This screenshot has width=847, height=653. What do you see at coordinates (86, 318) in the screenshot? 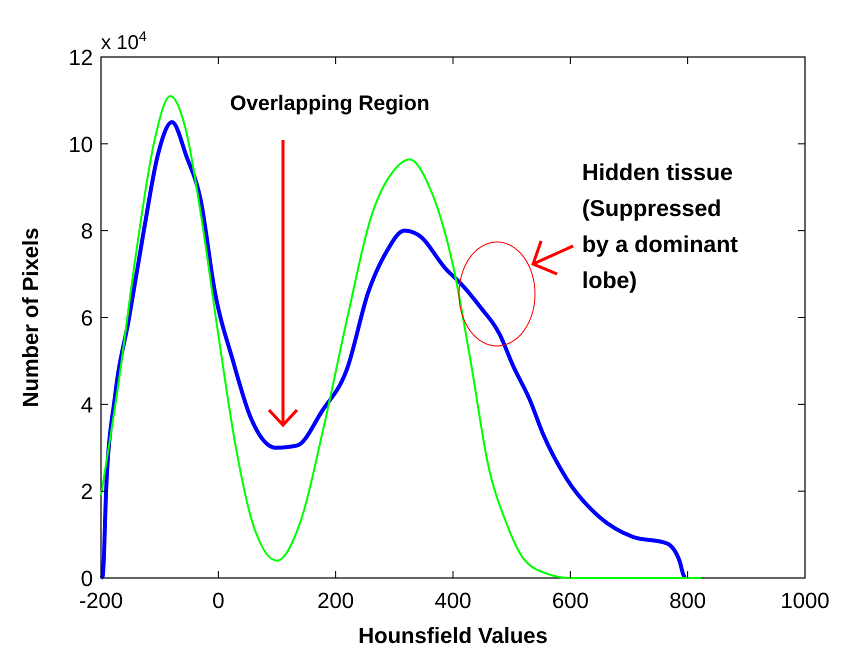
I see `y-tick-label: 6` at bounding box center [86, 318].